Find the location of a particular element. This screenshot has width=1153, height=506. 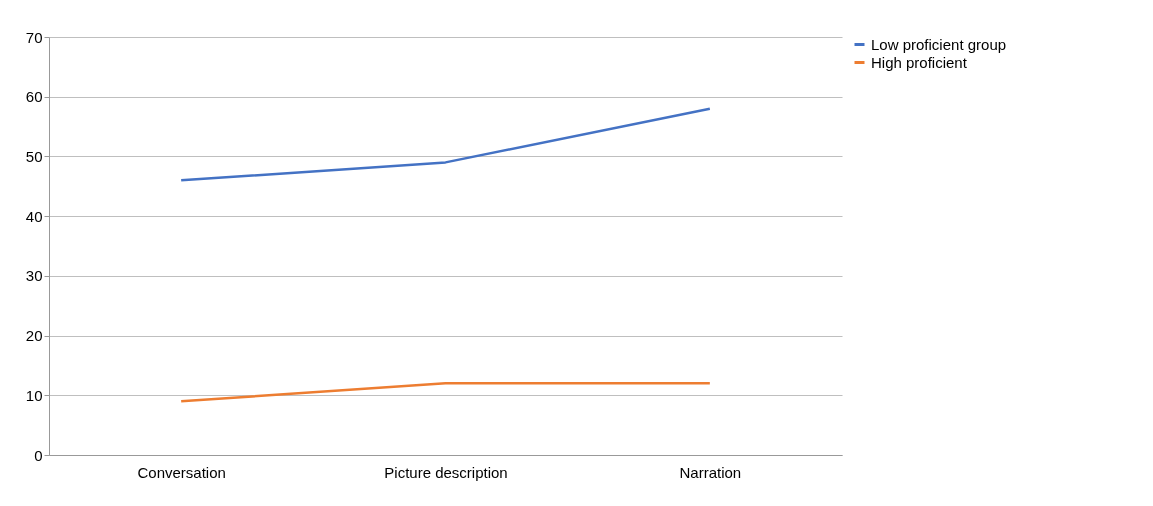

x-tick-label: Narration is located at coordinates (710, 472).